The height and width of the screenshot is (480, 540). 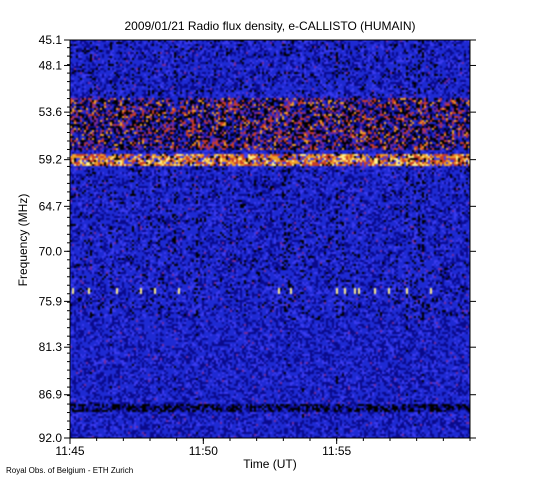 I want to click on y-tick-label: 81.3, so click(x=51, y=347).